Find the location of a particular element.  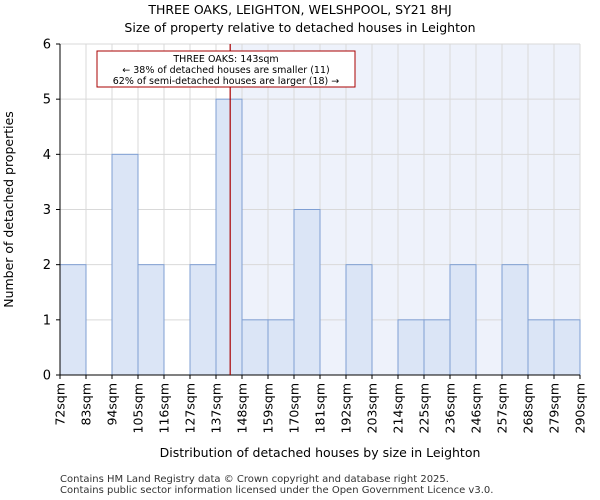

y-axis-label: Number of detached properties is located at coordinates (8, 209).